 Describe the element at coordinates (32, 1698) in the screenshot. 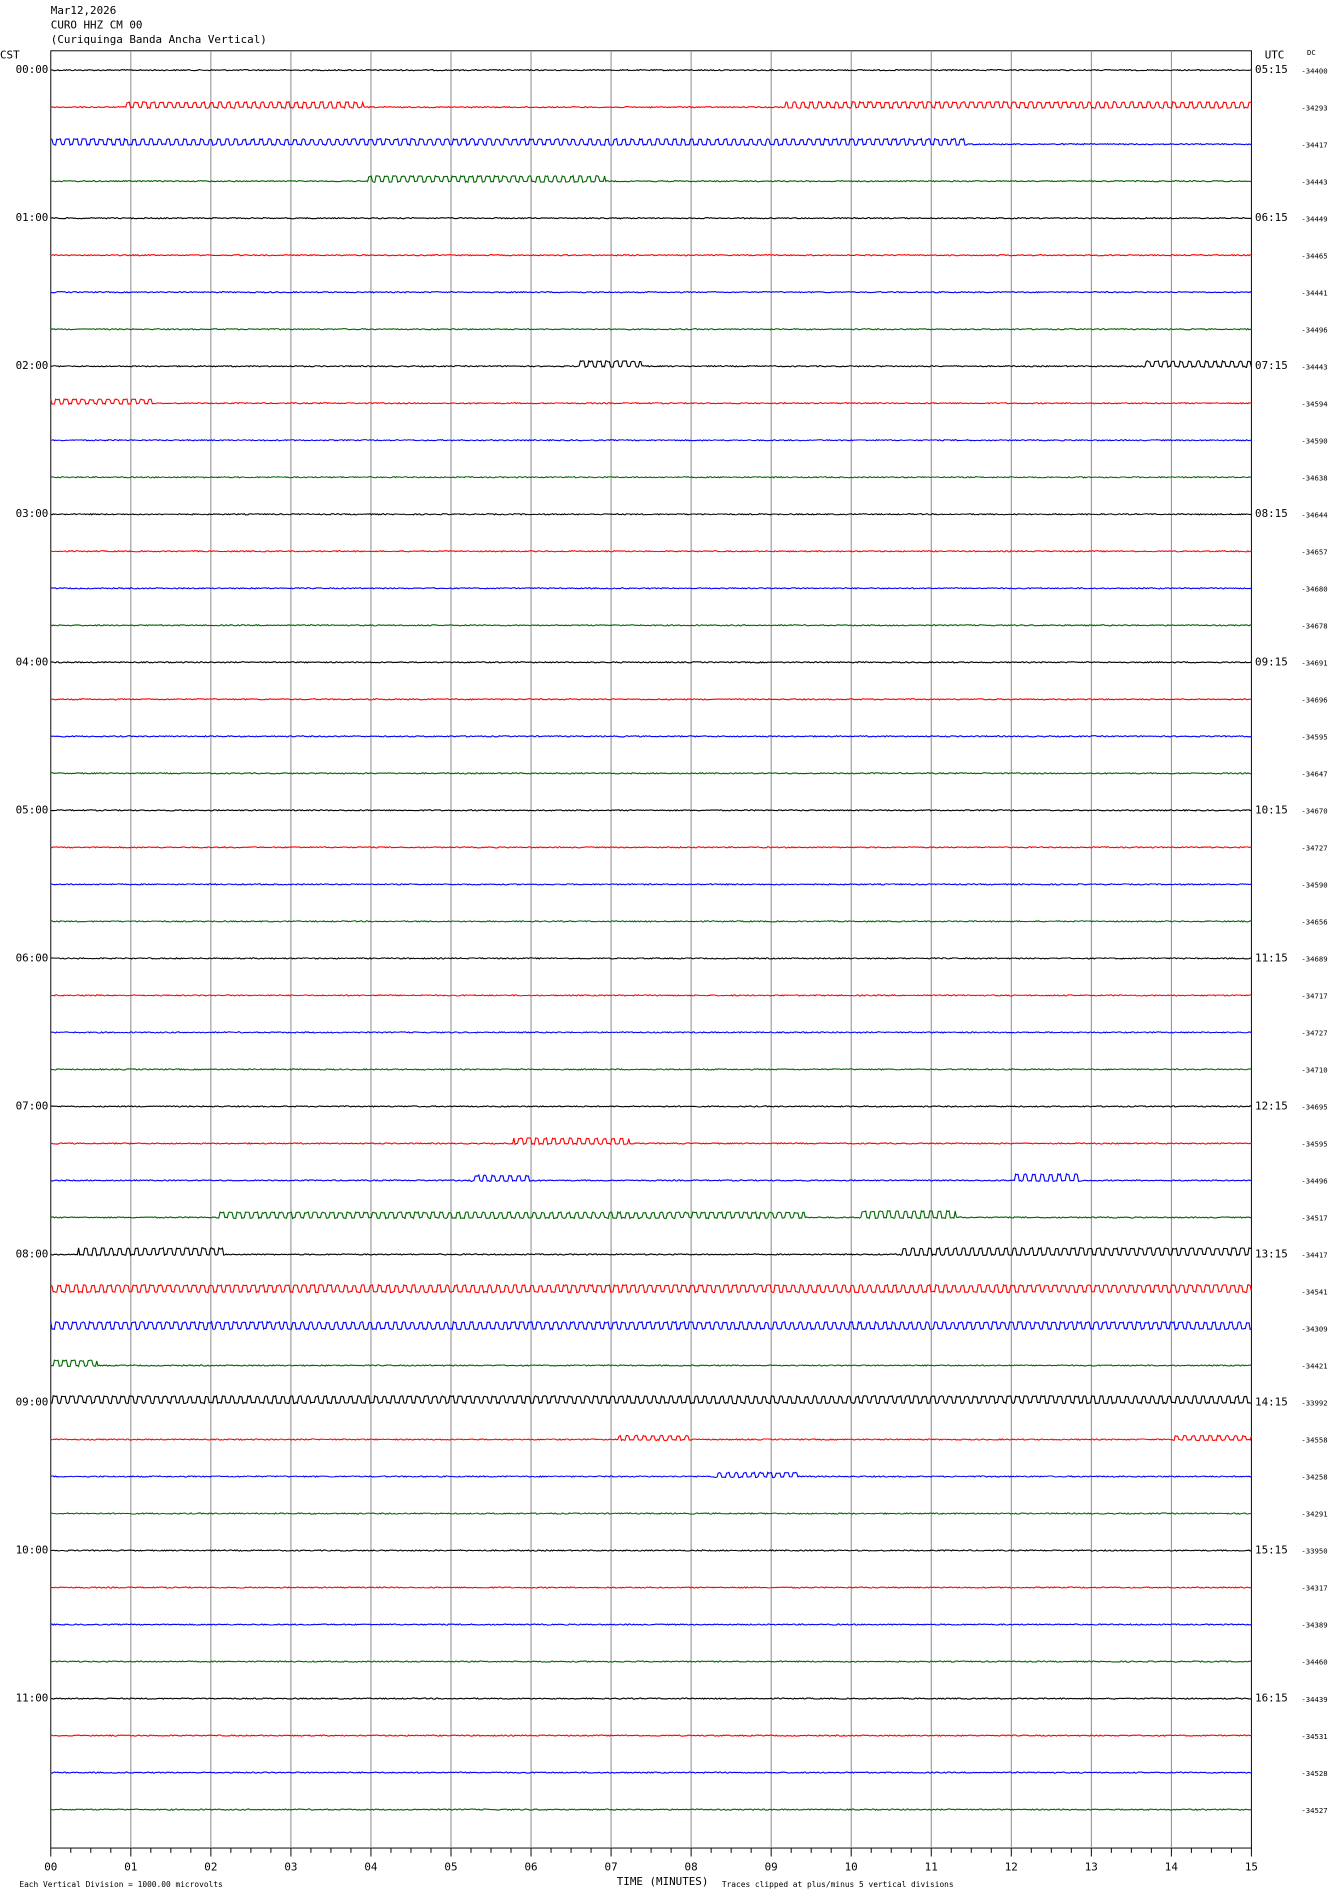

I see `left-time-label: 11:00` at that location.